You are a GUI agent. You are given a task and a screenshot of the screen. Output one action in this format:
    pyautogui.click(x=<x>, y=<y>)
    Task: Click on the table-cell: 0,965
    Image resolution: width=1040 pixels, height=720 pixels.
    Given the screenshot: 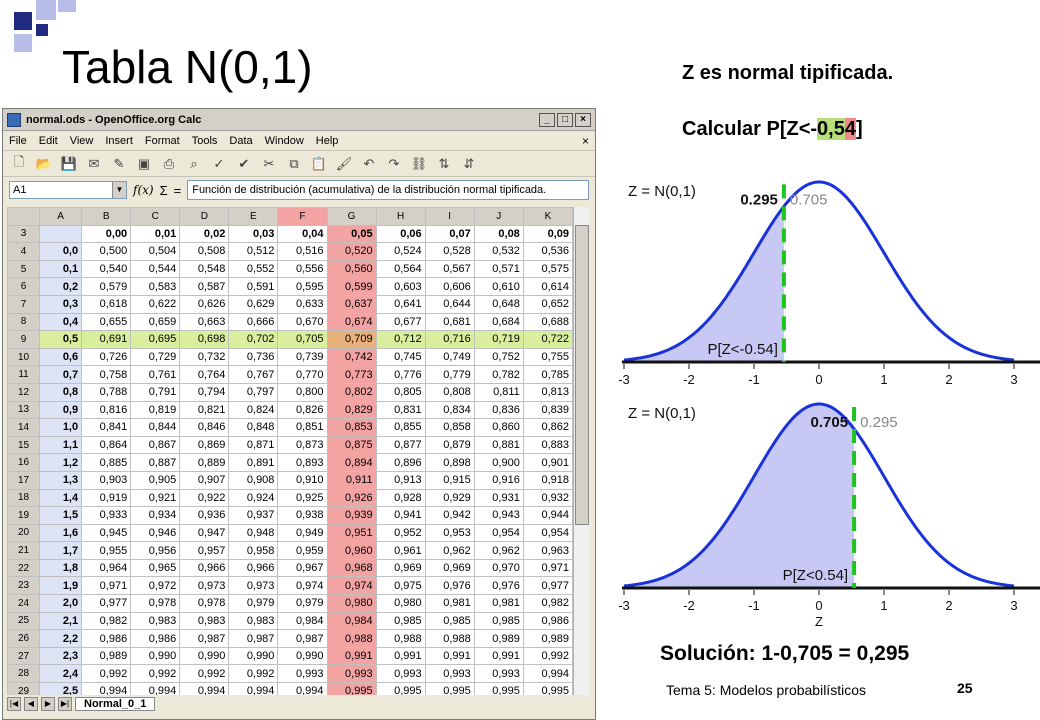 What is the action you would take?
    pyautogui.click(x=155, y=568)
    